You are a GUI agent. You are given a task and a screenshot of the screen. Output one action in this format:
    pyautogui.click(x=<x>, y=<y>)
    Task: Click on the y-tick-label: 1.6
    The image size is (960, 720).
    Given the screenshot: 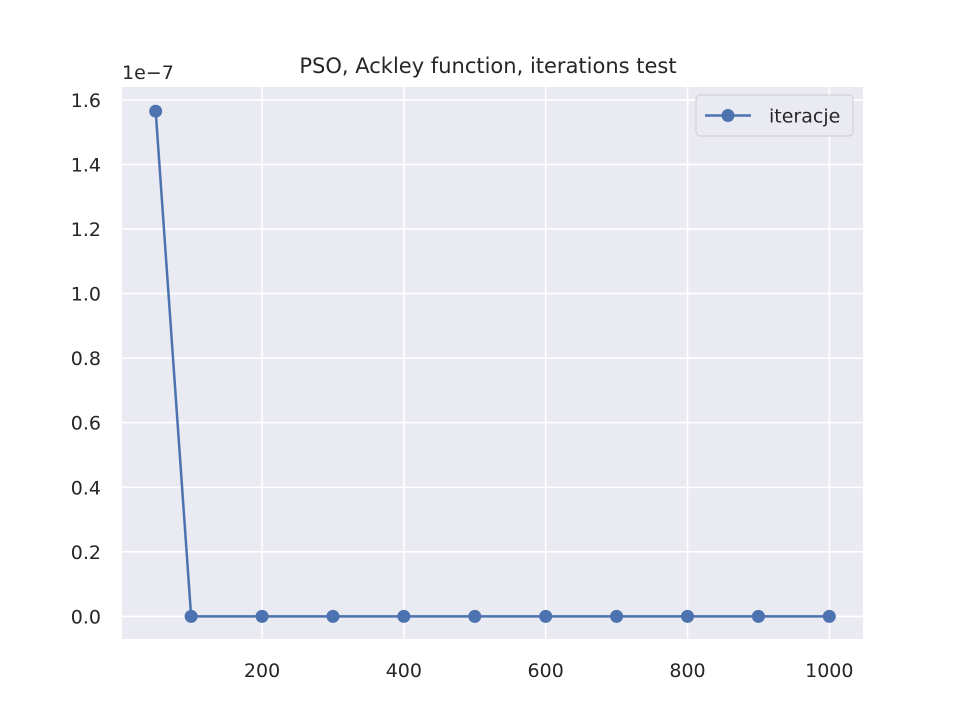 What is the action you would take?
    pyautogui.click(x=86, y=101)
    